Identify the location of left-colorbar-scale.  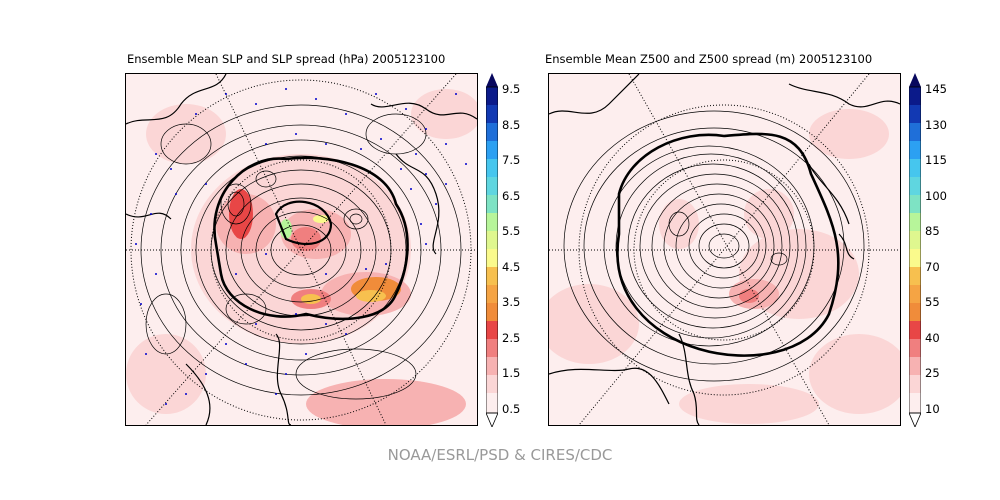
(492, 251).